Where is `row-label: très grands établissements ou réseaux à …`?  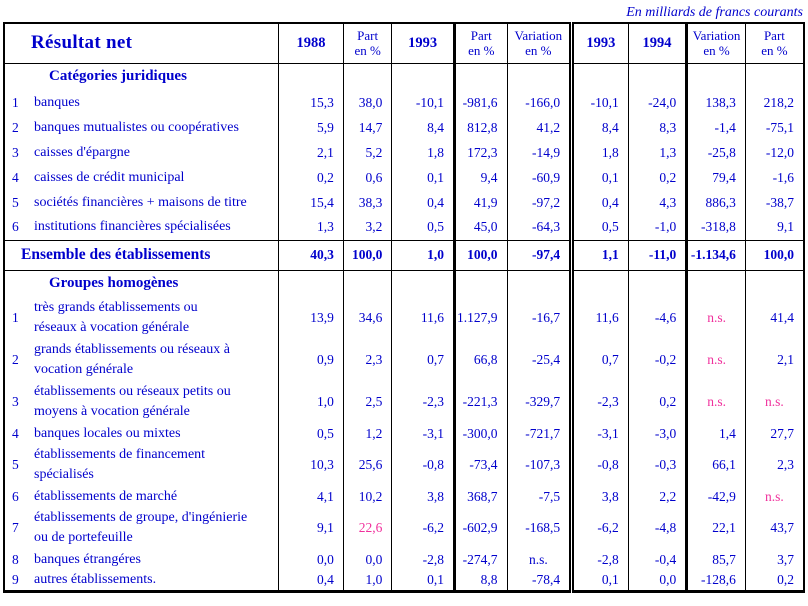 row-label: très grands établissements ou réseaux à … is located at coordinates (116, 317).